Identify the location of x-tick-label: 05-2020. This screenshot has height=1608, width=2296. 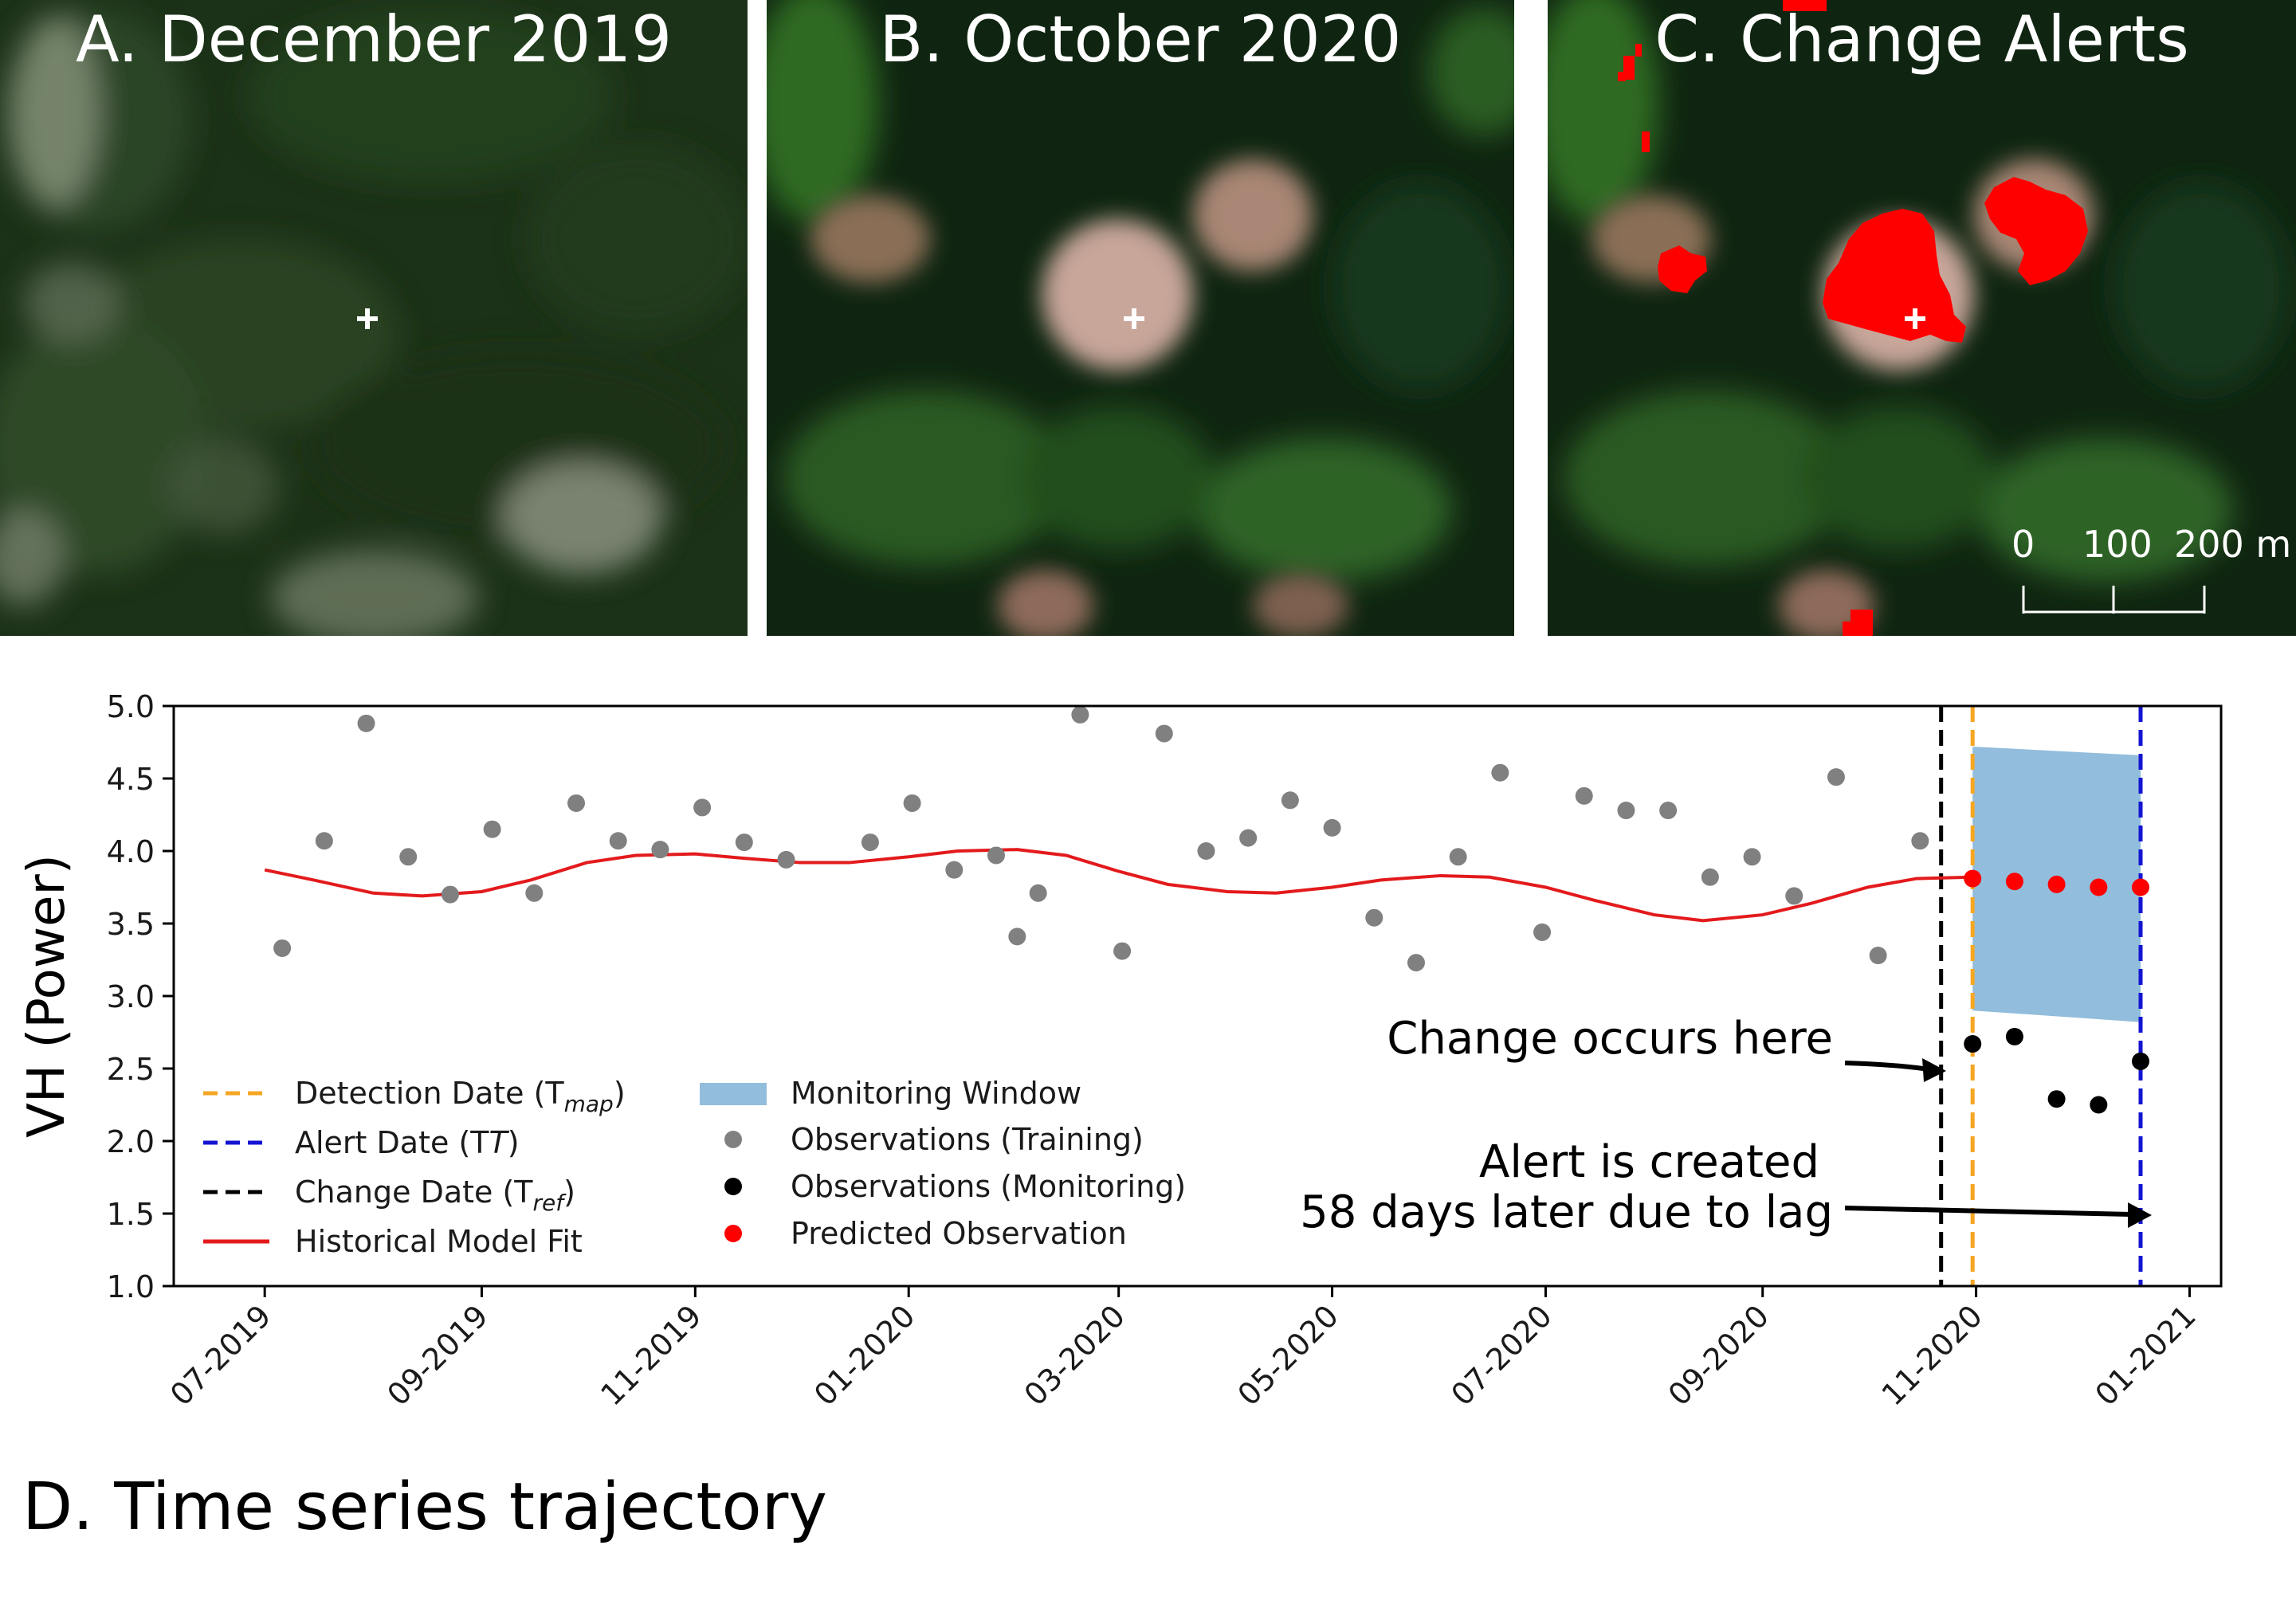
(1288, 1355).